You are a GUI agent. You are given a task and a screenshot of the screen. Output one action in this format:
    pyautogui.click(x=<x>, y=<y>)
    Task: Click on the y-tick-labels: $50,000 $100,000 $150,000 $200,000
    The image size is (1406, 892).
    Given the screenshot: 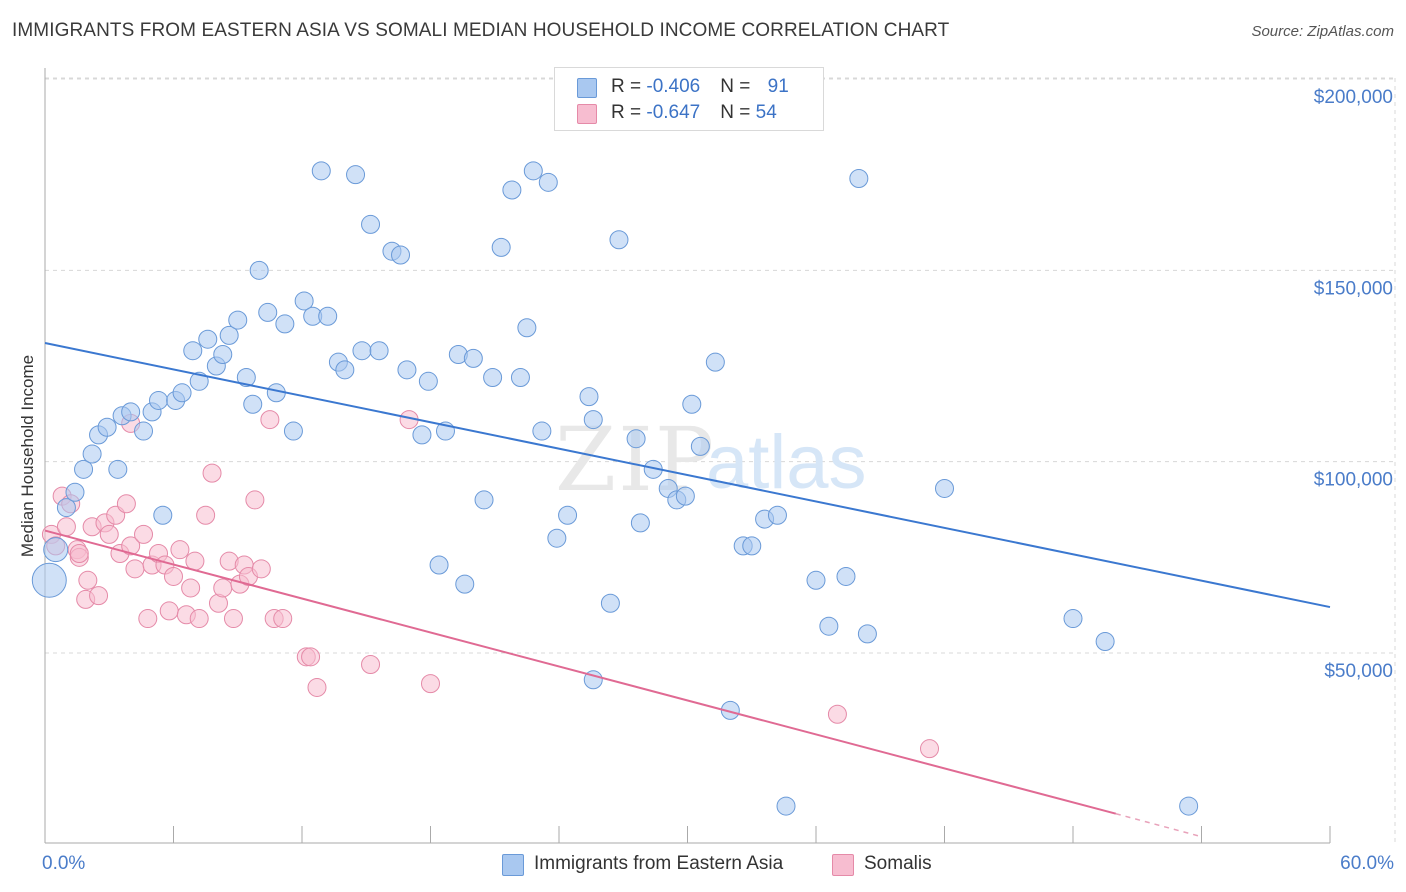 What is the action you would take?
    pyautogui.click(x=1353, y=384)
    